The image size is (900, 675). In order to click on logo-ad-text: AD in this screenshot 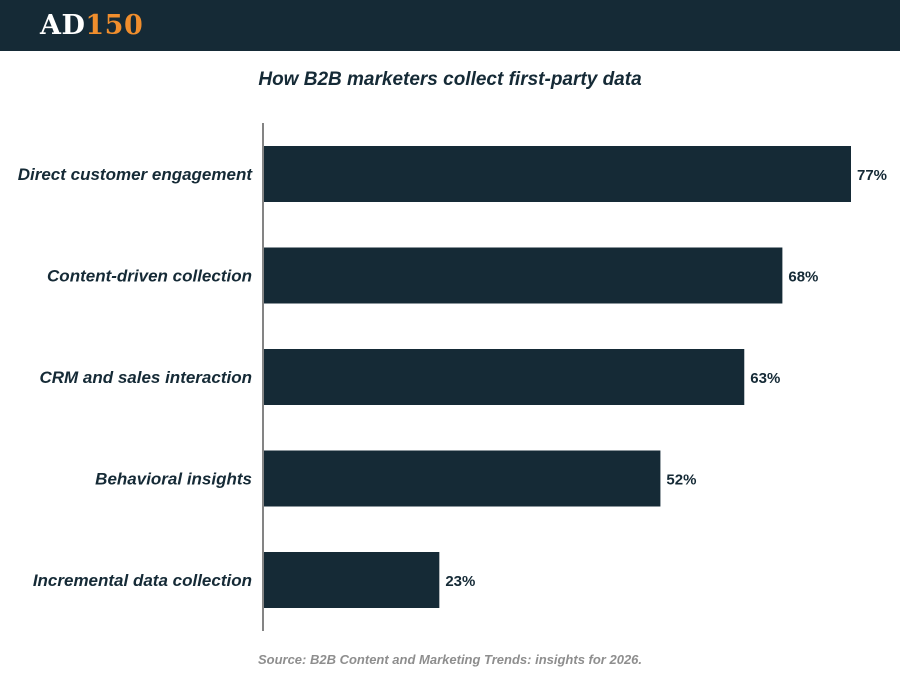, I will do `click(63, 25)`.